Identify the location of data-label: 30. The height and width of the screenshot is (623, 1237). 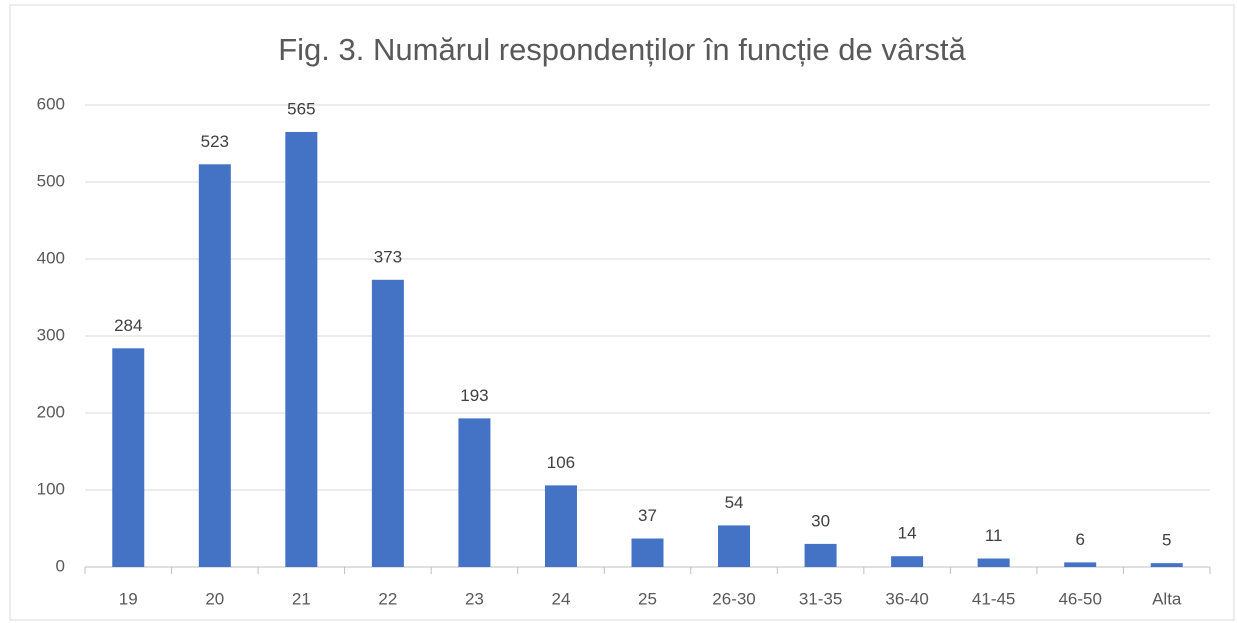
(820, 520).